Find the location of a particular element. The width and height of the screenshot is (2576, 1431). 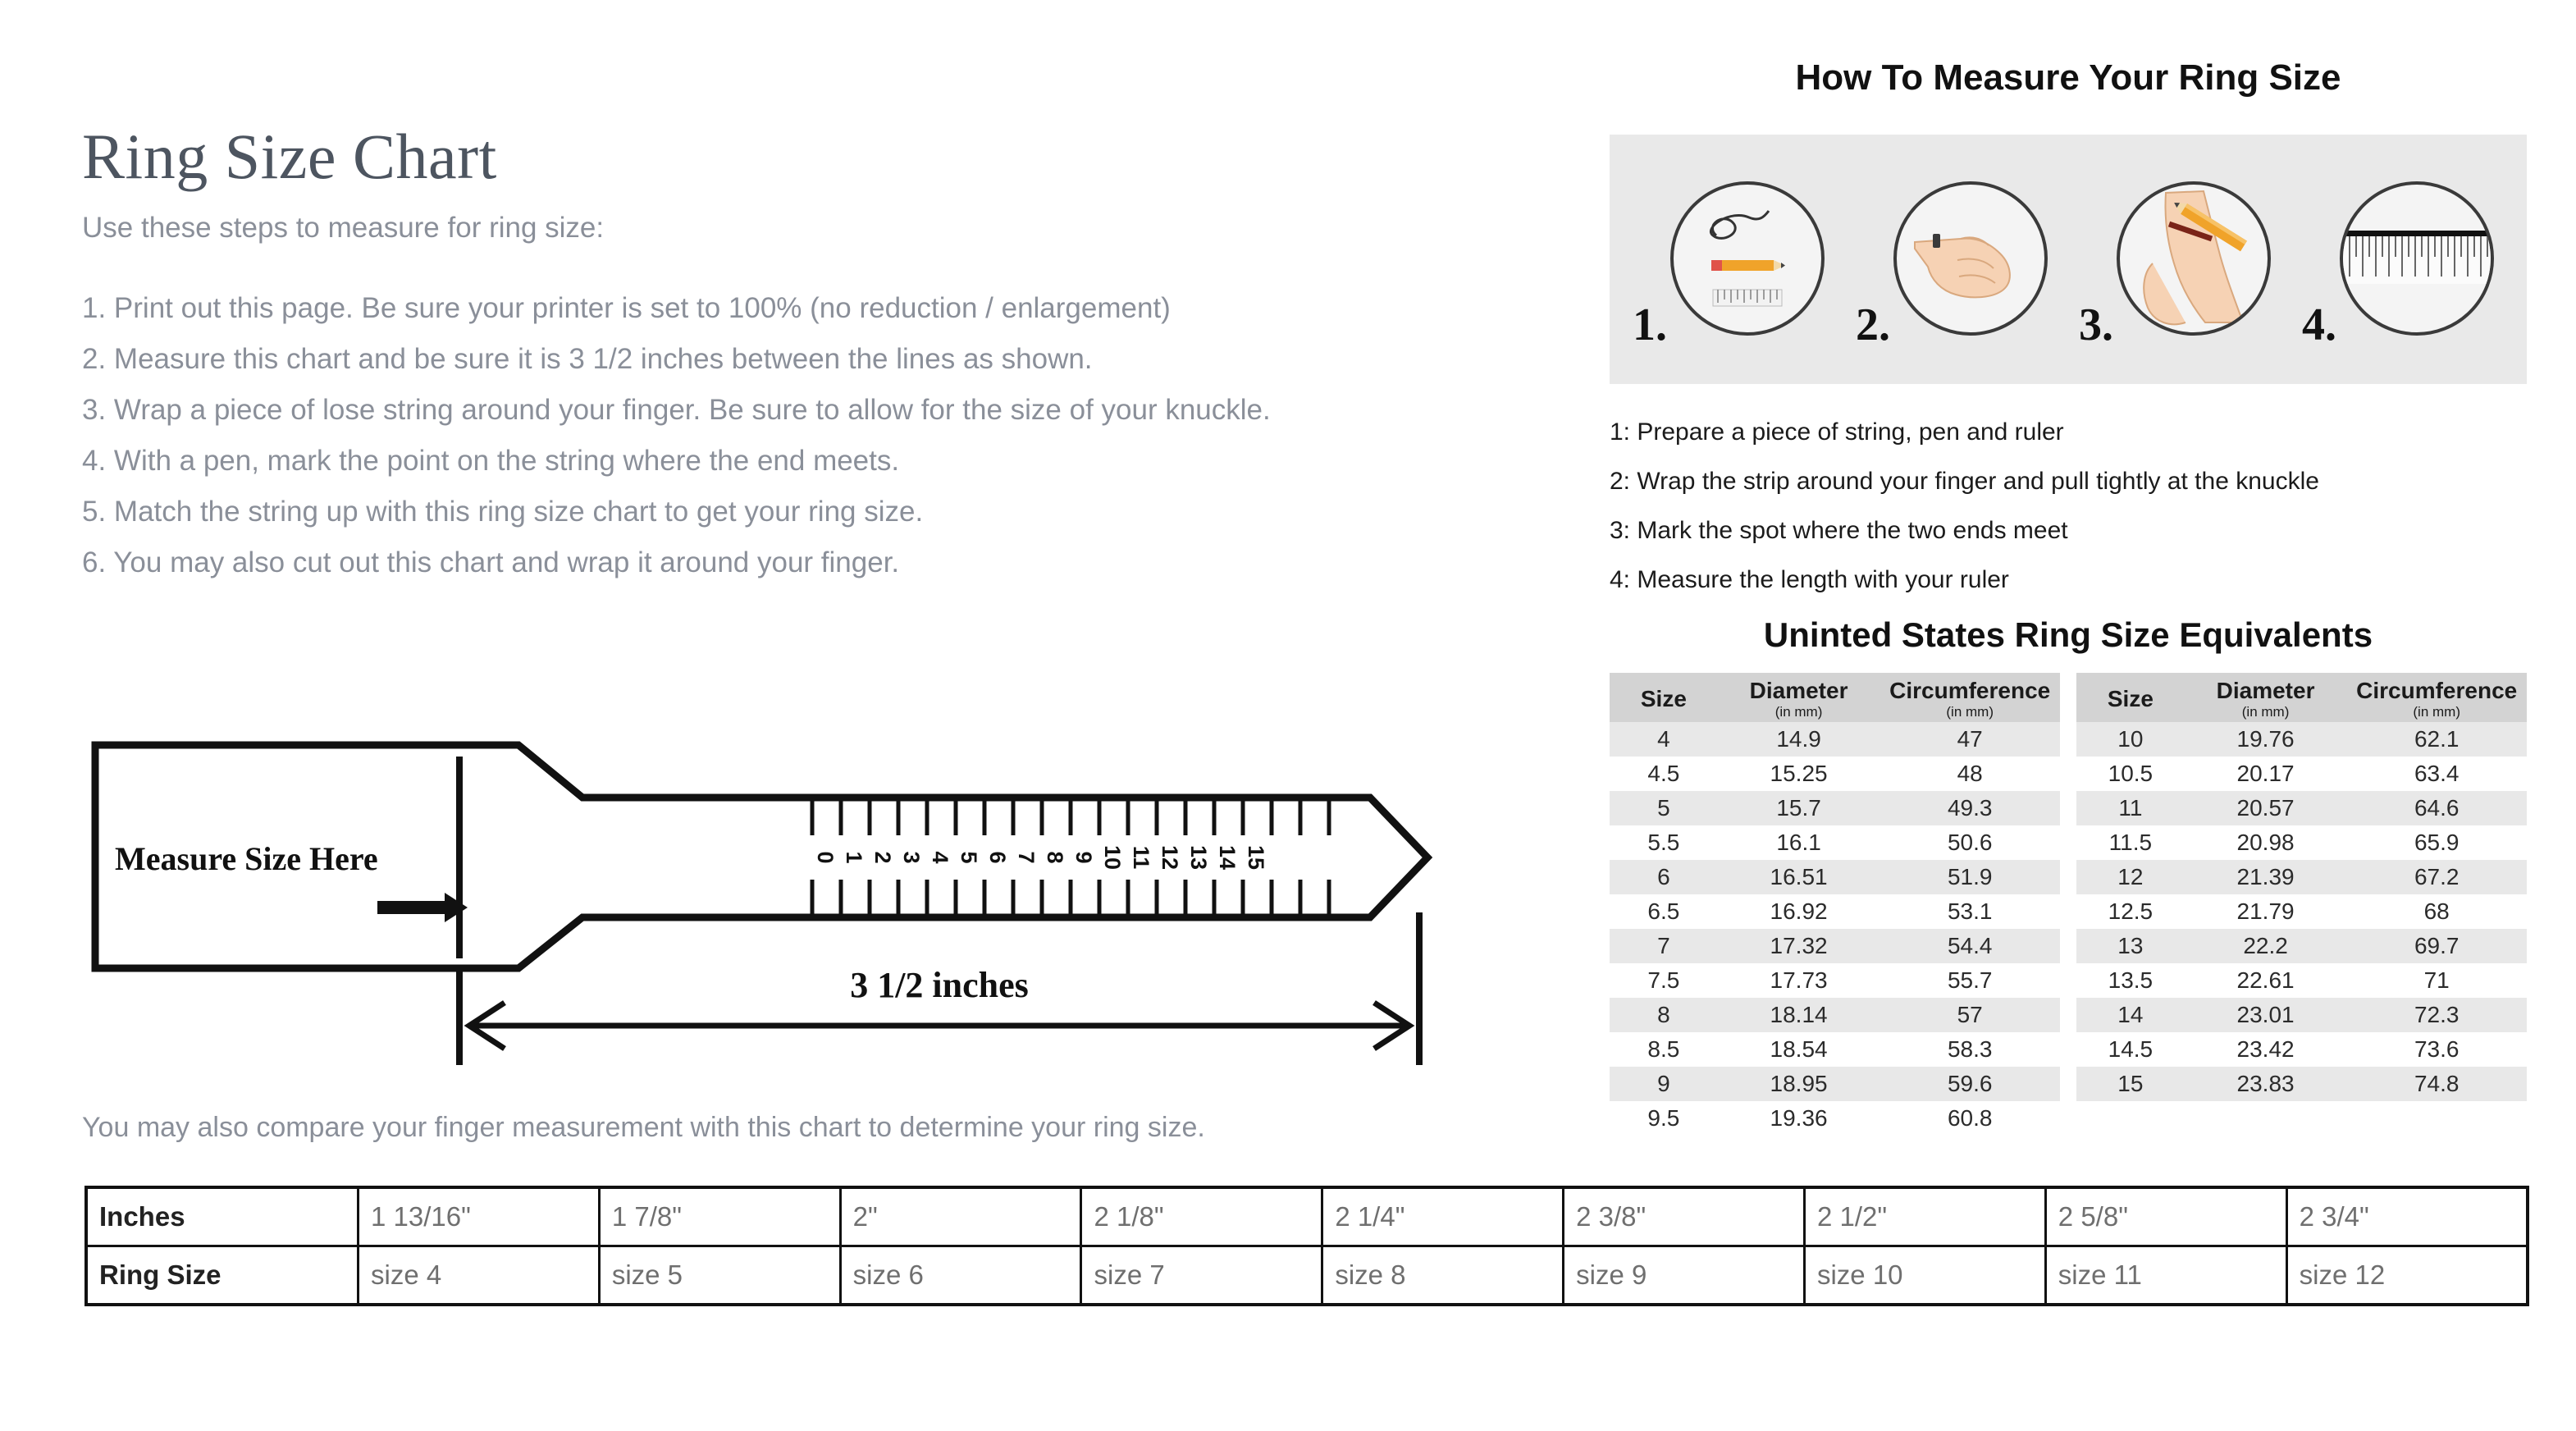

table-row: 12 21.39 67.2 is located at coordinates (2302, 877).